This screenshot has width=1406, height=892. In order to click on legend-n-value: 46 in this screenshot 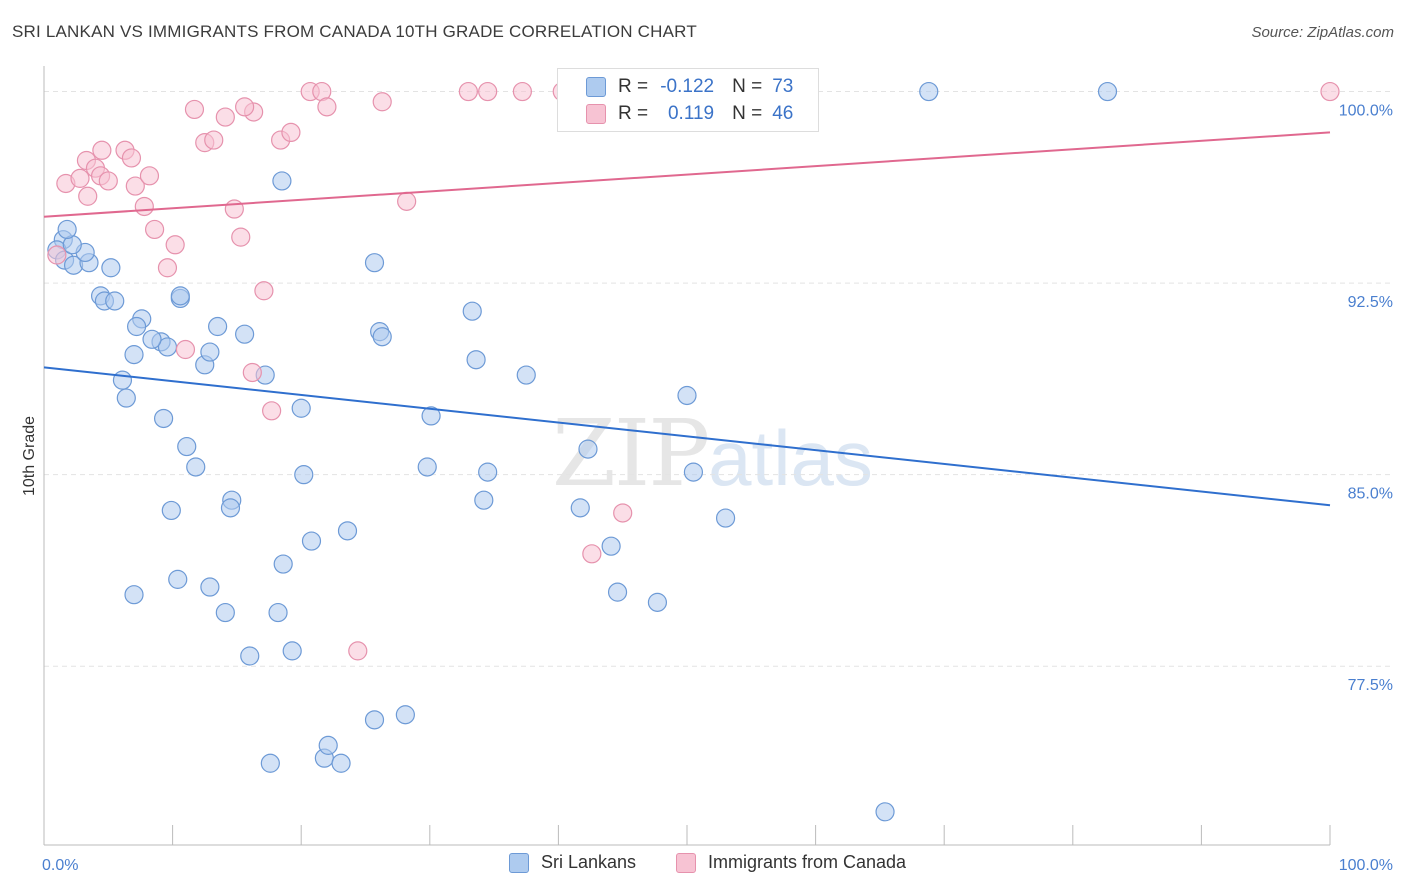, I will do `click(783, 113)`.